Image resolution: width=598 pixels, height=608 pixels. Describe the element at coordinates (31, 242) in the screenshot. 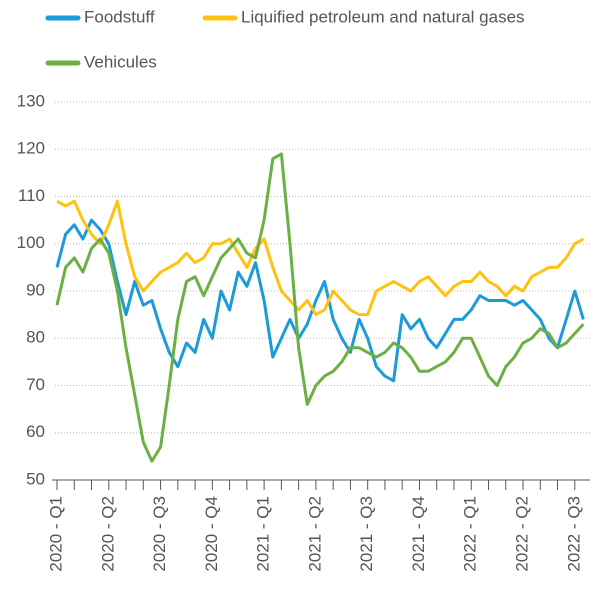

I see `y-tick-label: 100` at that location.